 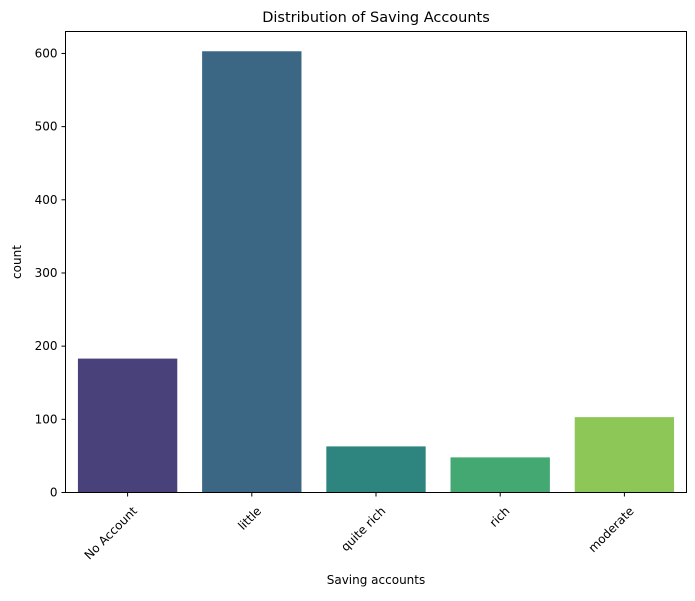 I want to click on x-tick-label: little, so click(x=249, y=518).